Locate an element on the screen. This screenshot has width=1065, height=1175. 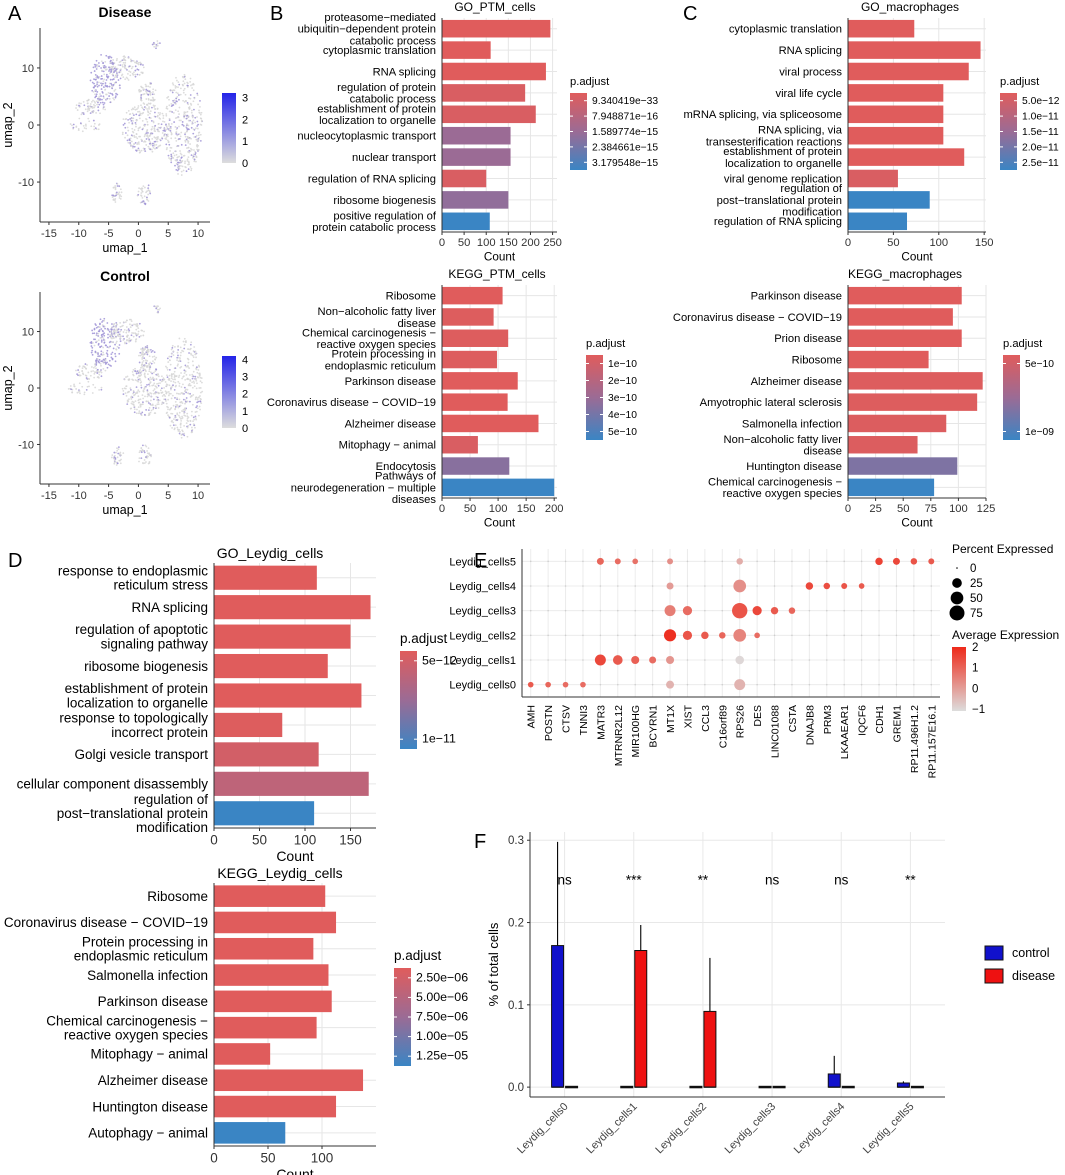
category-label: RNA splicing, via is located at coordinates (800, 131).